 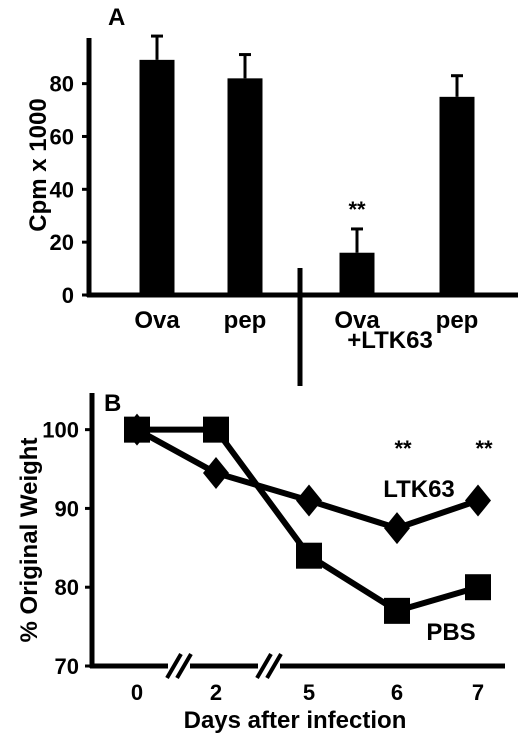 What do you see at coordinates (67, 508) in the screenshot?
I see `y-tick-label: 90` at bounding box center [67, 508].